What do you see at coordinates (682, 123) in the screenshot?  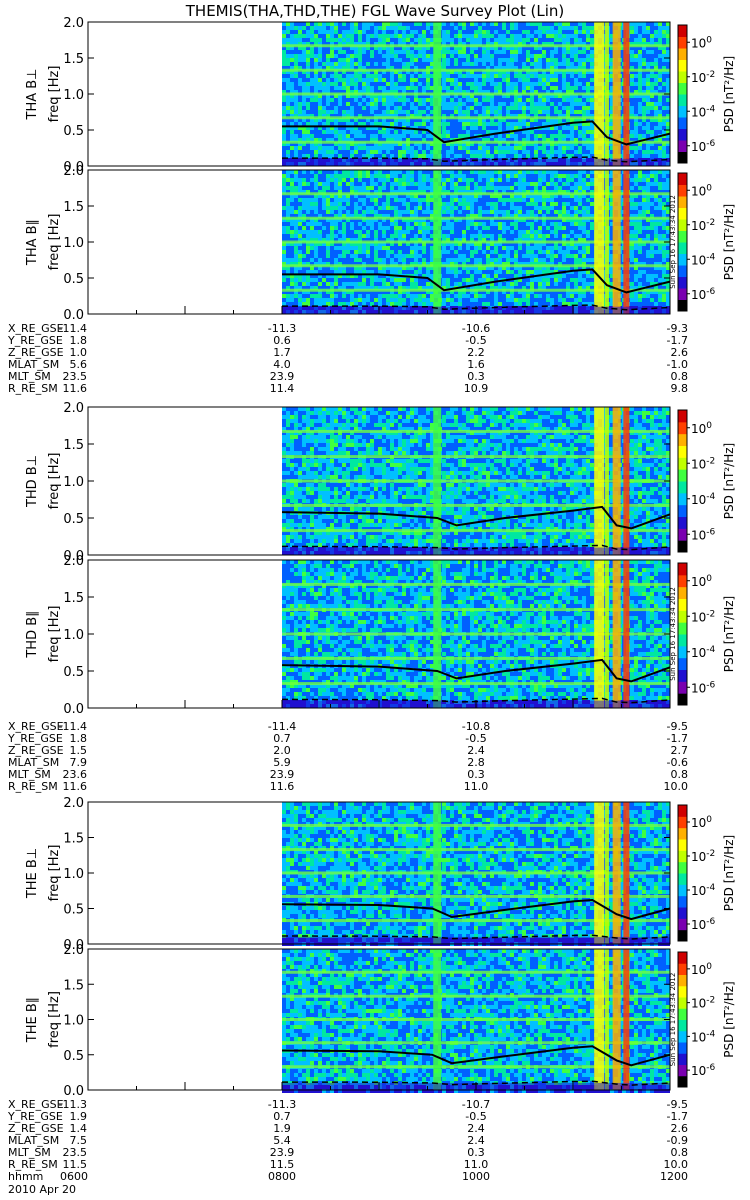 I see `colorbar-segment` at bounding box center [682, 123].